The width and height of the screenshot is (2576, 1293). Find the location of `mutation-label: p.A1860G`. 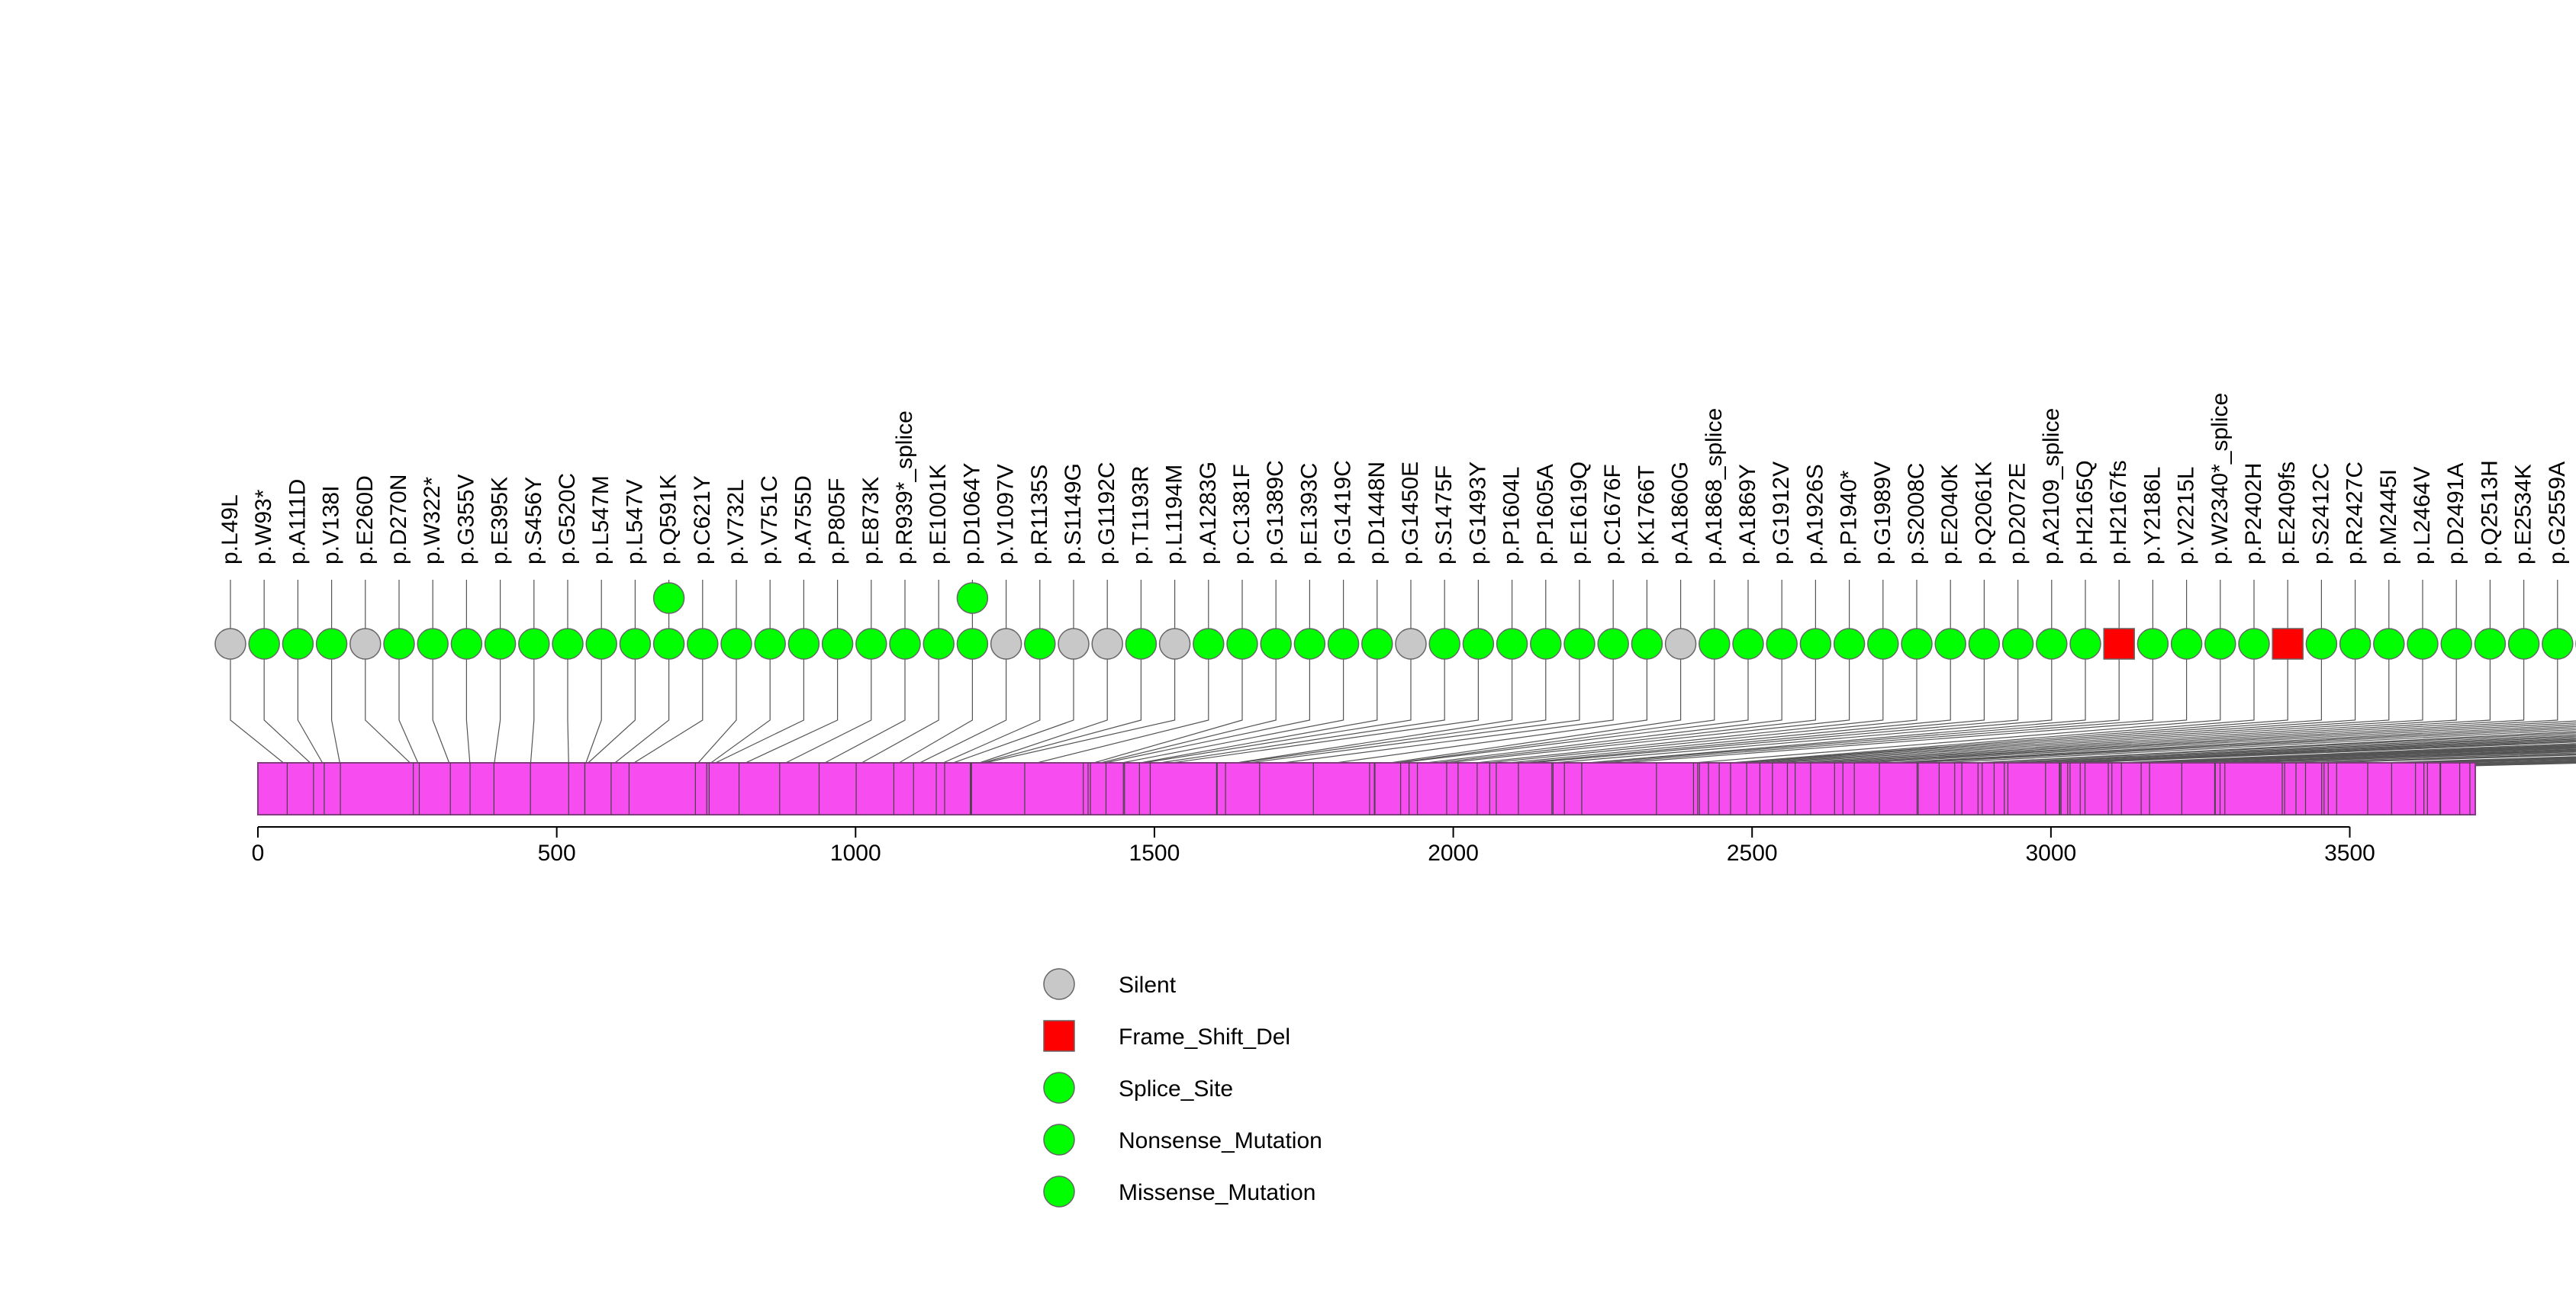

mutation-label: p.A1860G is located at coordinates (1680, 513).